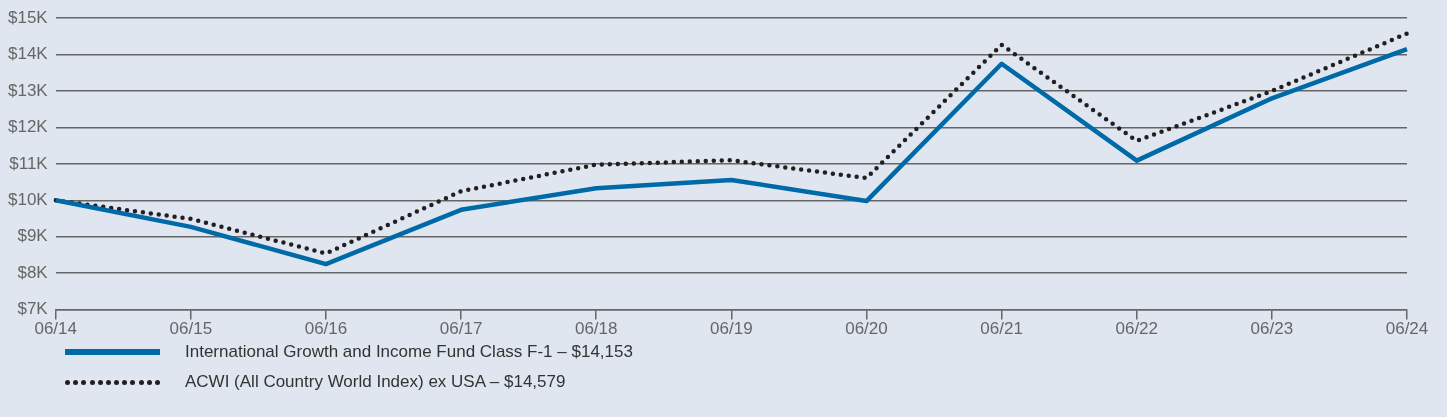 The image size is (1447, 417). Describe the element at coordinates (28, 90) in the screenshot. I see `y-tick-label: $13K` at that location.